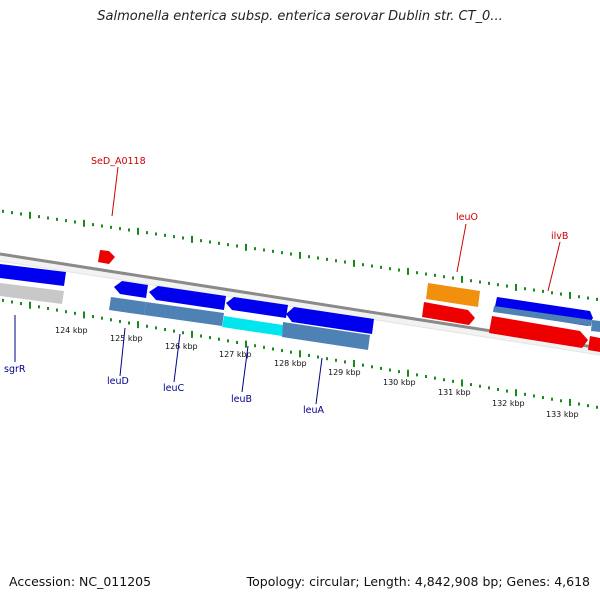  I want to click on label-leuC: leuC, so click(174, 388).